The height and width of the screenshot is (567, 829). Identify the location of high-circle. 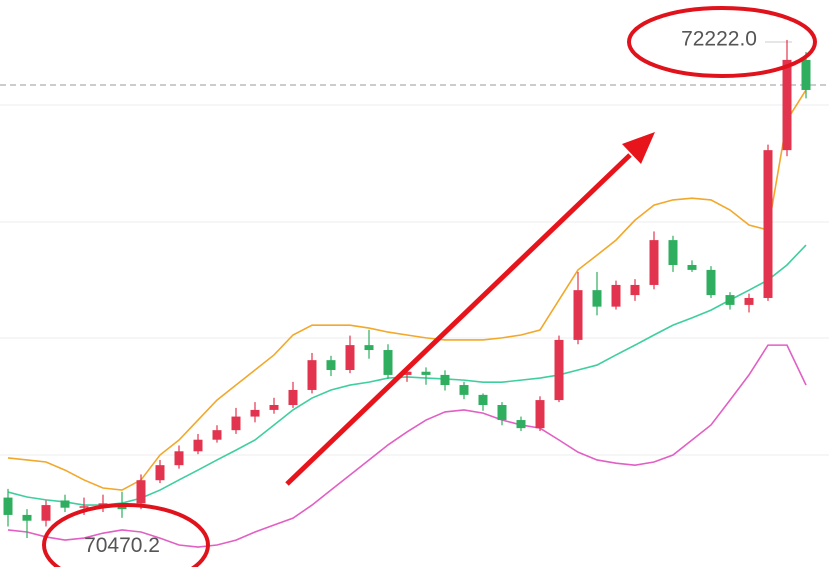
(722, 42).